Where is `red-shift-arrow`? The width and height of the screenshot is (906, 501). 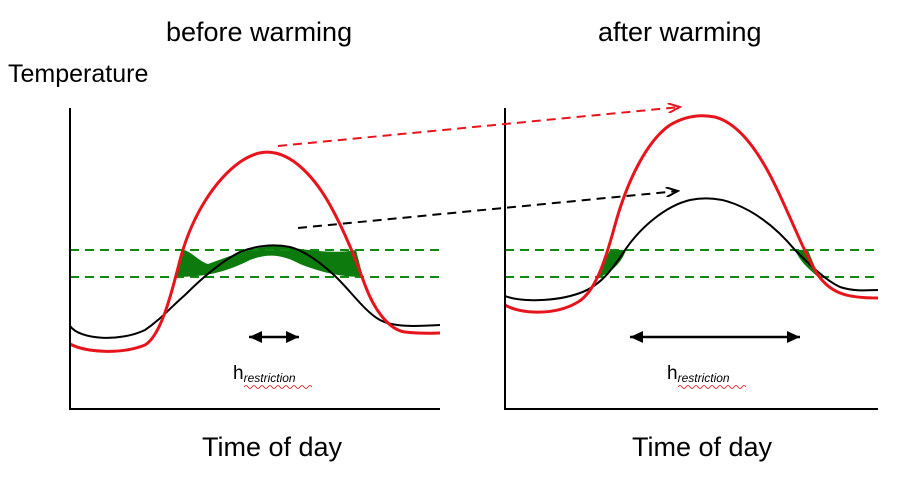 red-shift-arrow is located at coordinates (478, 127).